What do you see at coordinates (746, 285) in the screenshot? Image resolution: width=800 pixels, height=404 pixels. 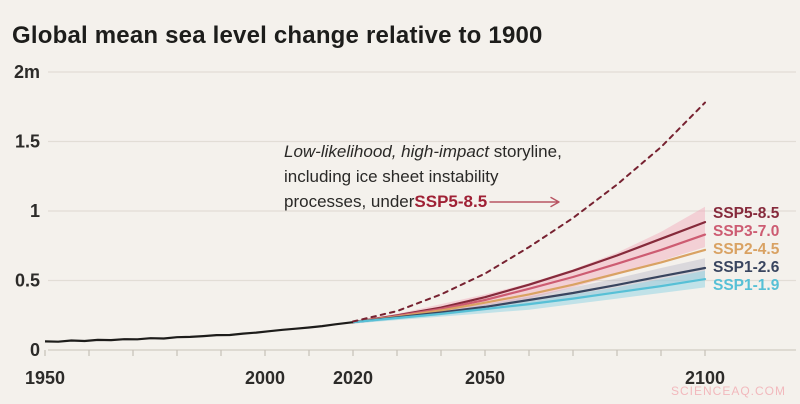 I see `legend-label-ssp1-1.9: SSP1-1.9` at bounding box center [746, 285].